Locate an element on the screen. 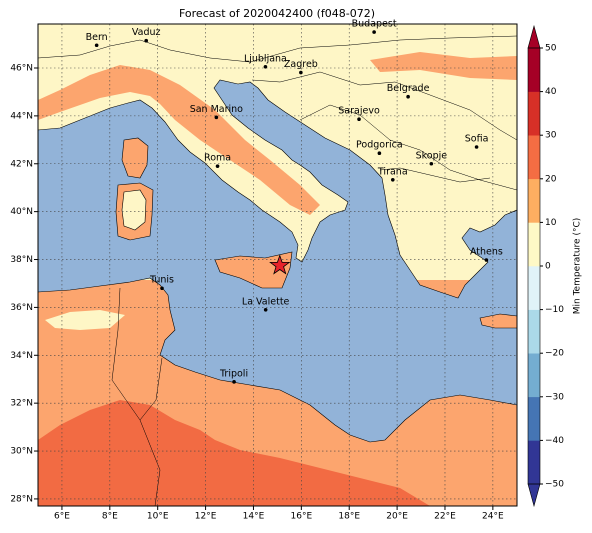  corsica is located at coordinates (135, 158).